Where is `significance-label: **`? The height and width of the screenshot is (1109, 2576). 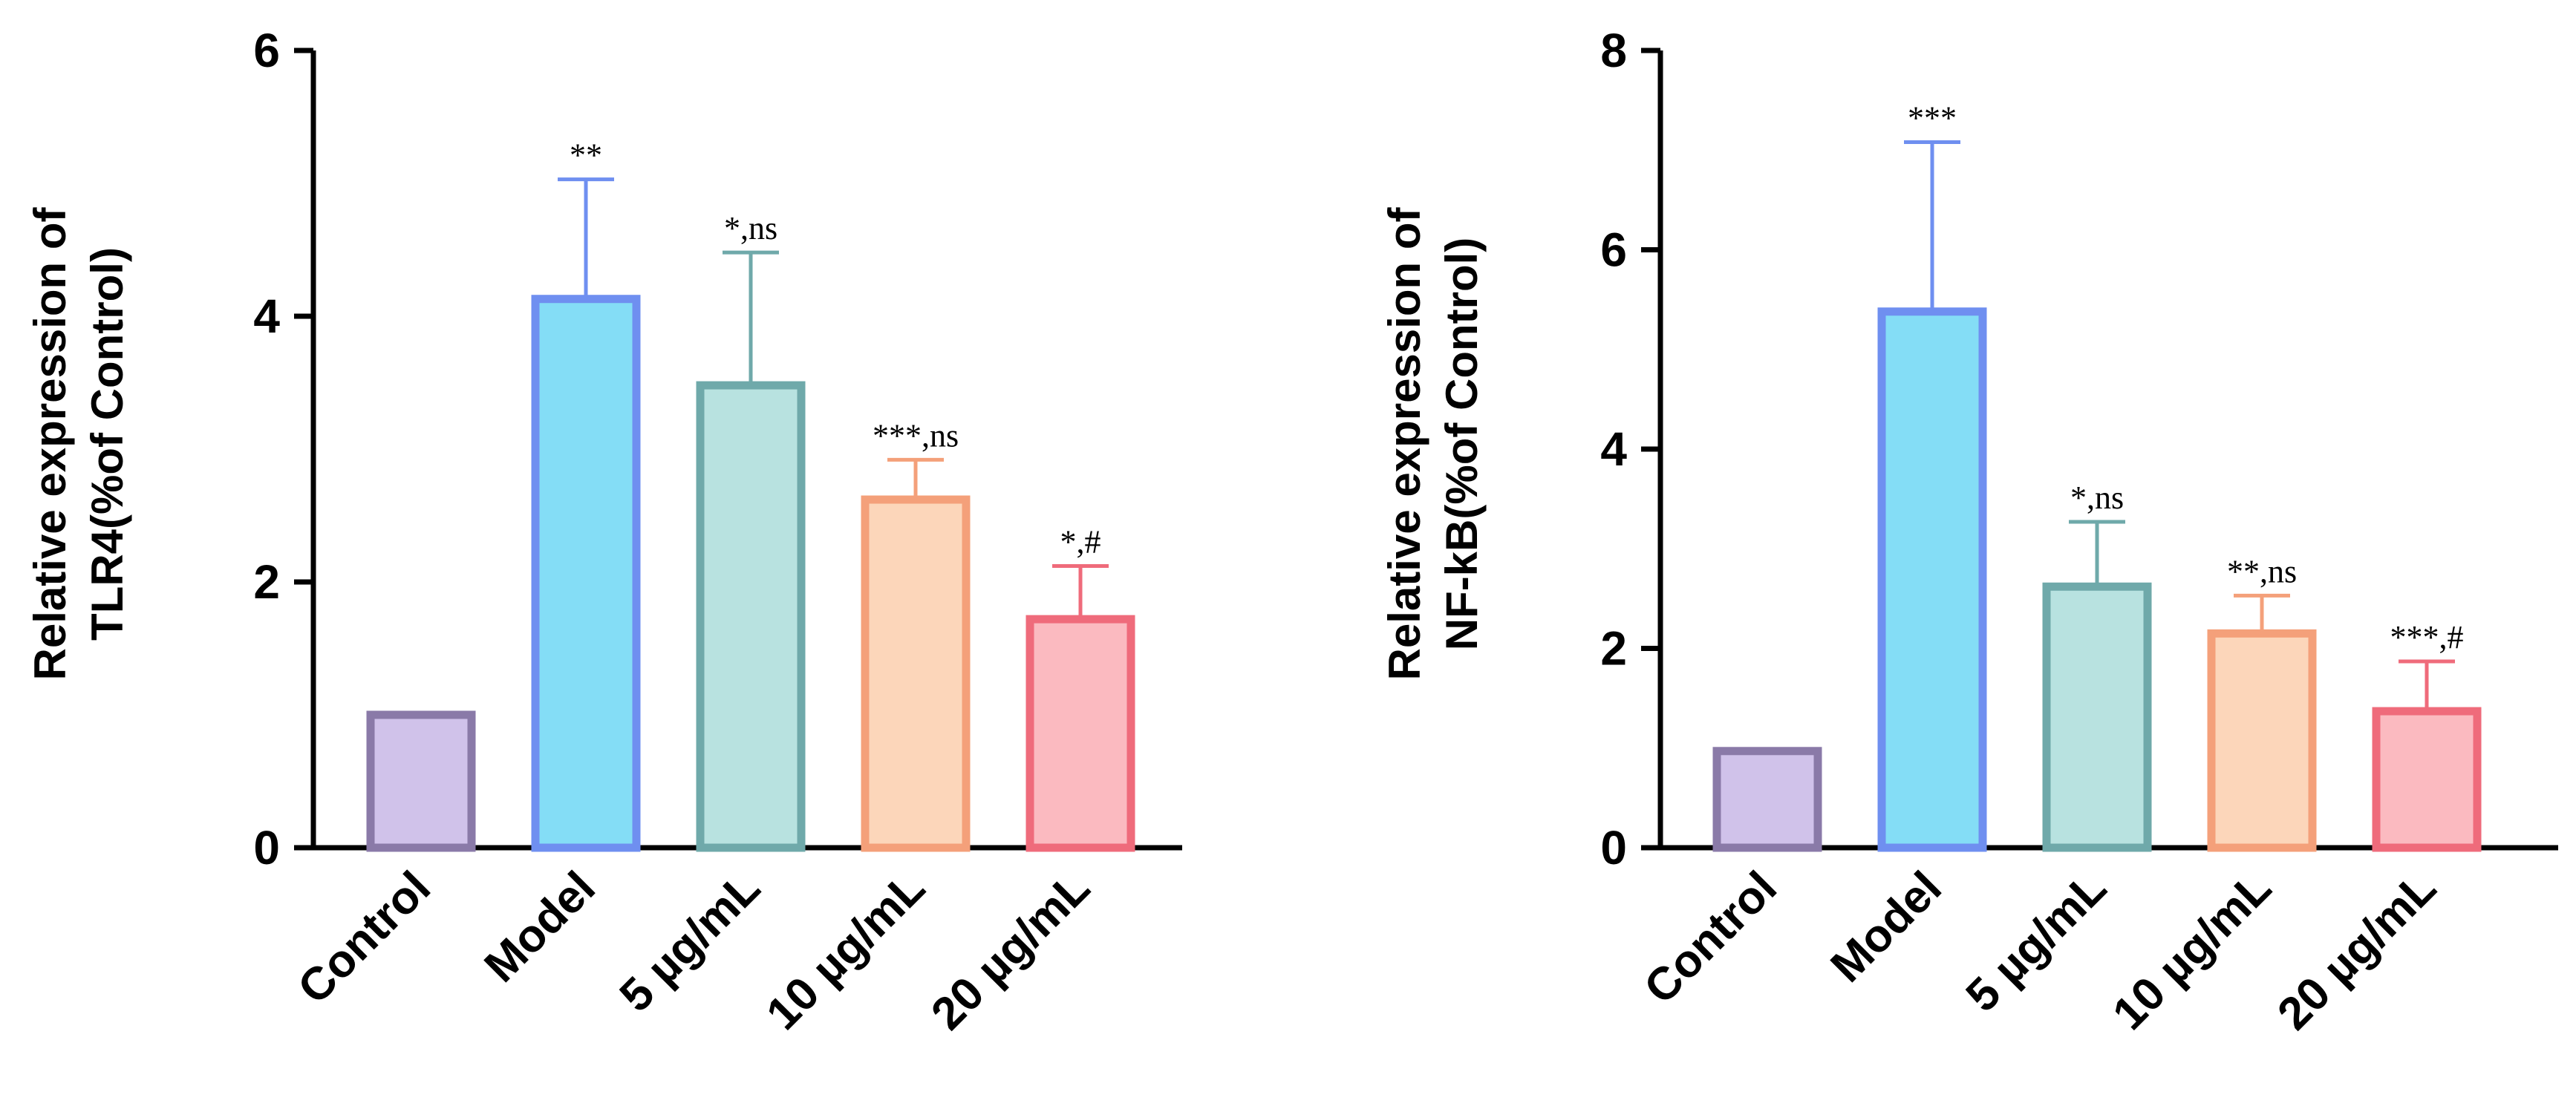 significance-label: ** is located at coordinates (586, 155).